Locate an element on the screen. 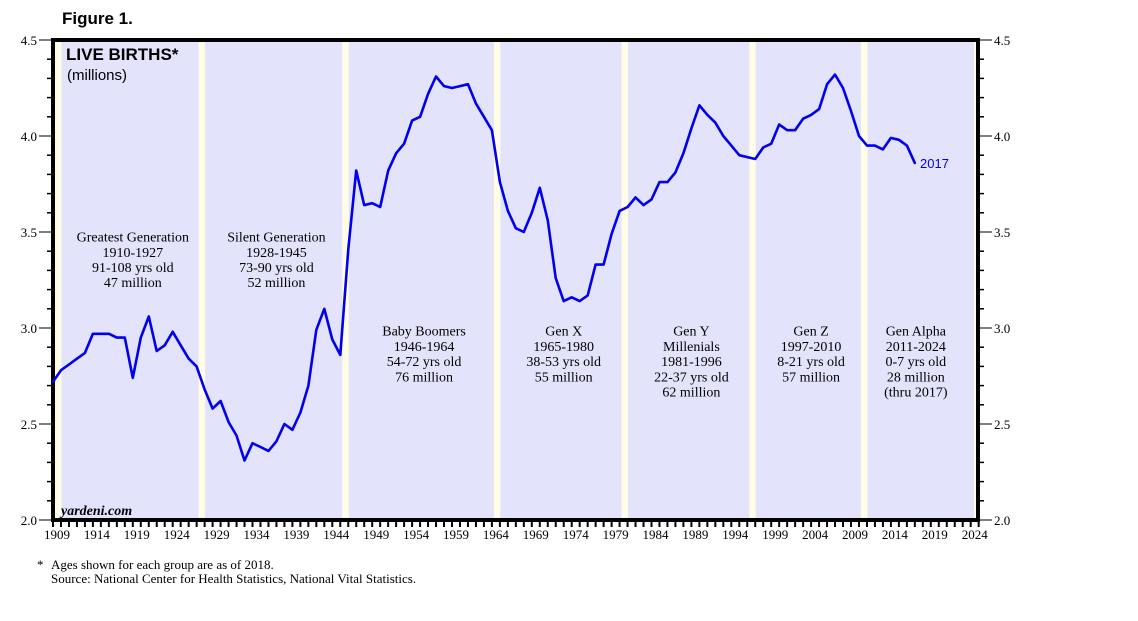 The height and width of the screenshot is (621, 1138). generation-label-line: Baby Boomers is located at coordinates (424, 332).